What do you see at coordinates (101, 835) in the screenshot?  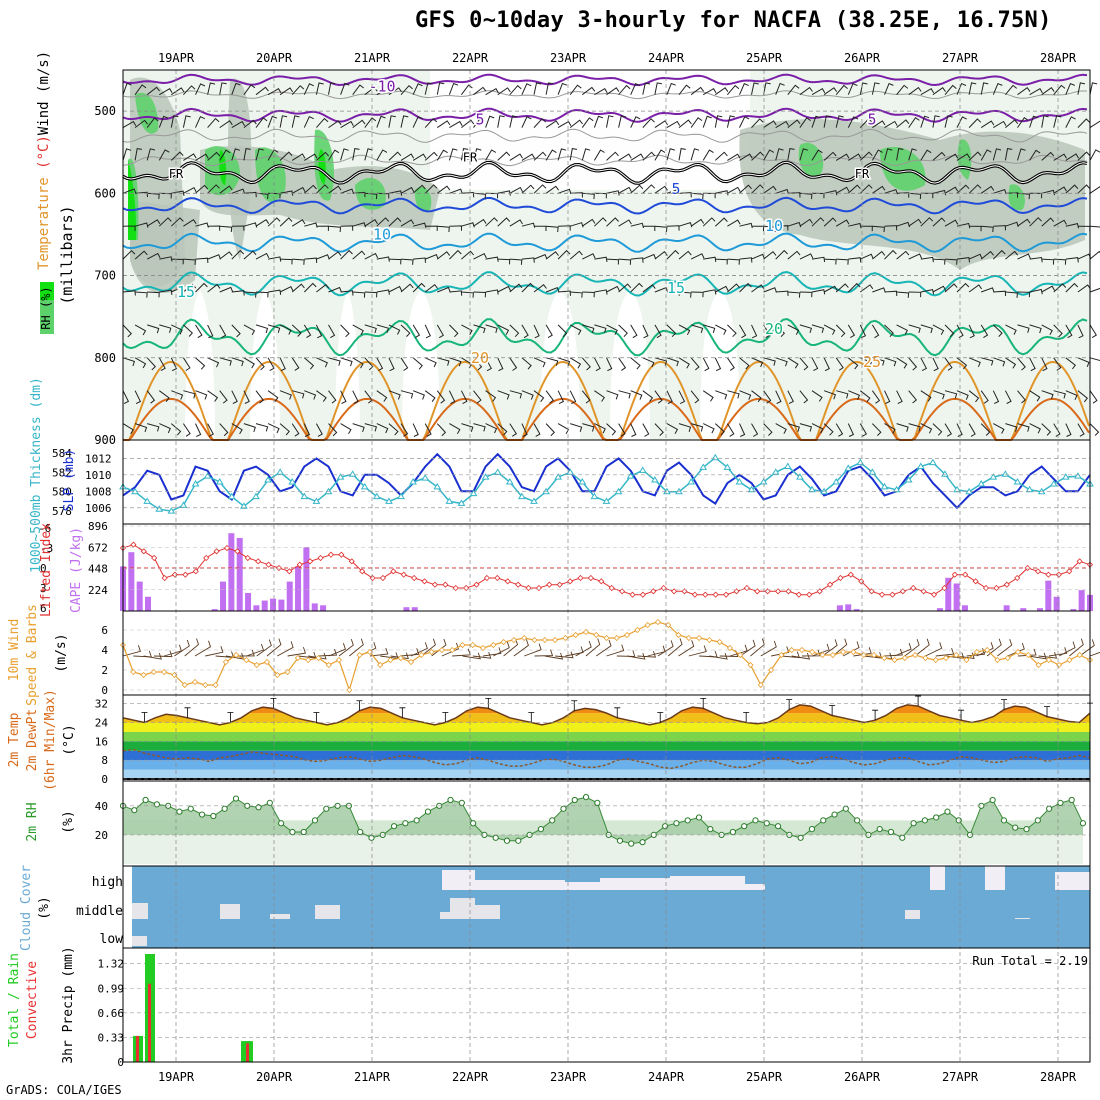 I see `rh2m-tick-label: 20` at bounding box center [101, 835].